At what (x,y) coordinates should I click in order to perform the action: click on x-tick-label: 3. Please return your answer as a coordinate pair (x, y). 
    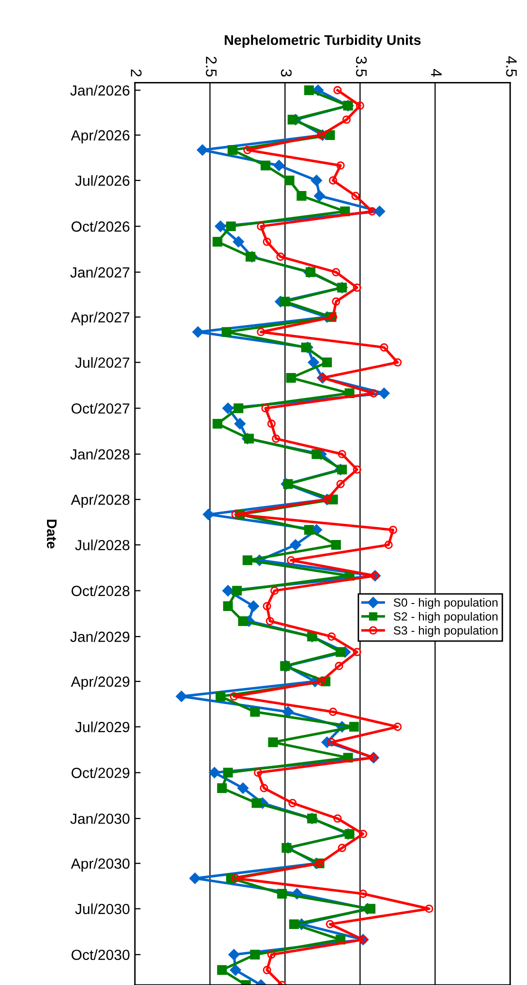
    Looking at the image, I should click on (286, 73).